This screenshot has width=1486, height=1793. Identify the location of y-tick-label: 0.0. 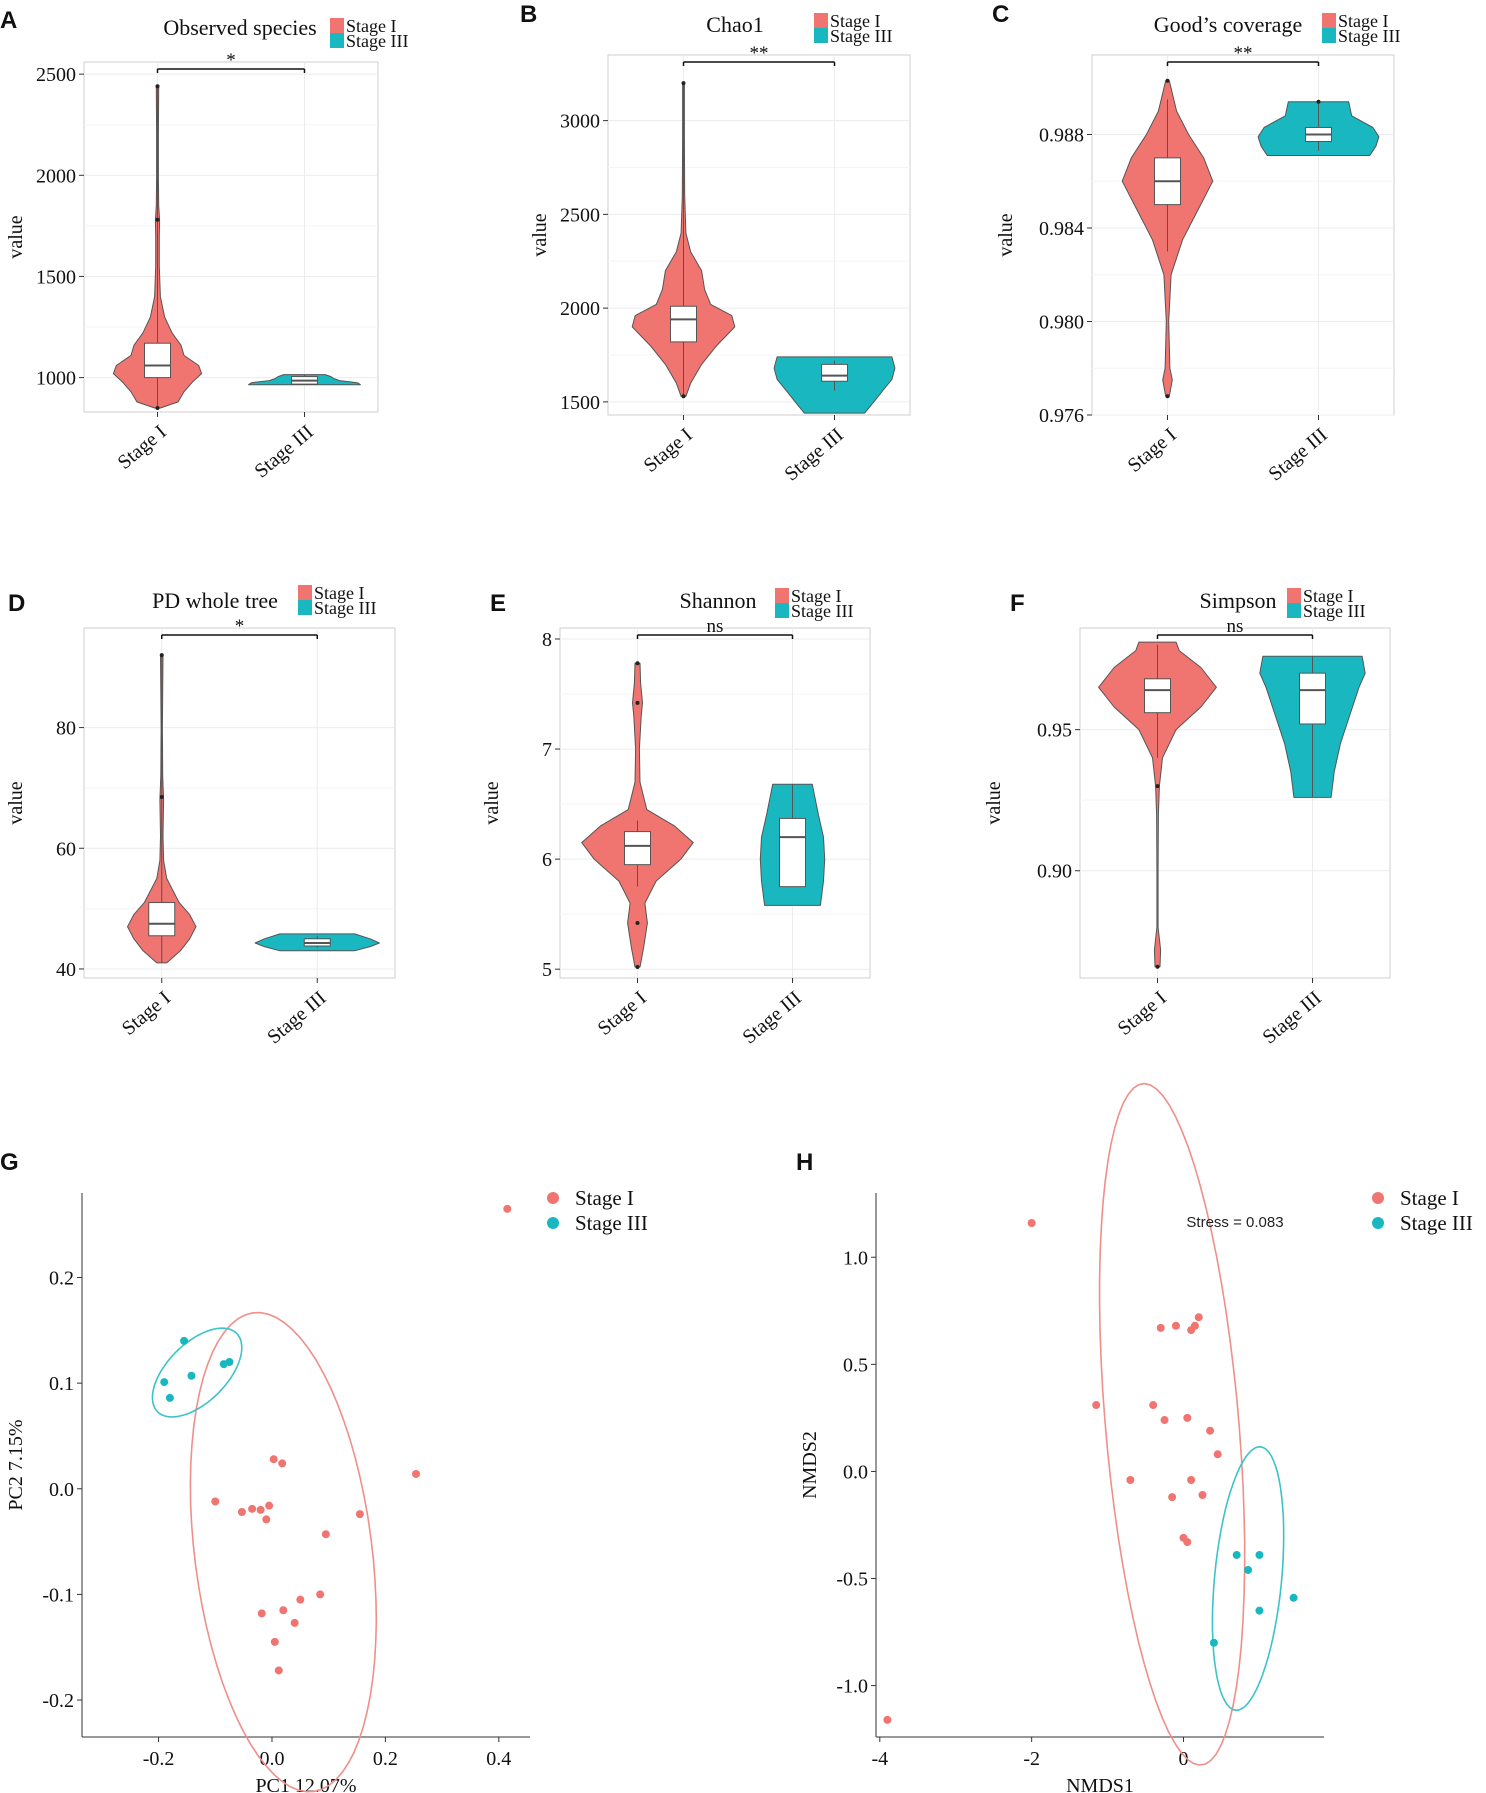
(61, 1490).